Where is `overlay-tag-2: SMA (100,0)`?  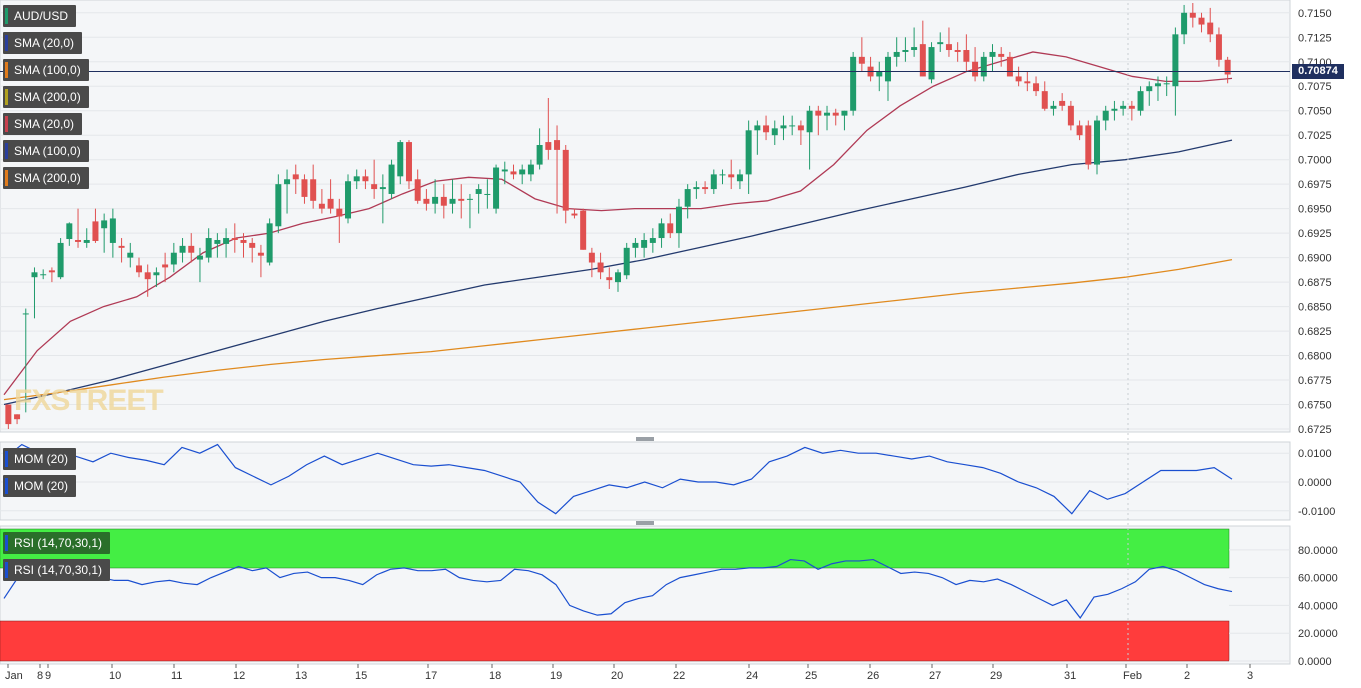
overlay-tag-2: SMA (100,0) is located at coordinates (46, 70).